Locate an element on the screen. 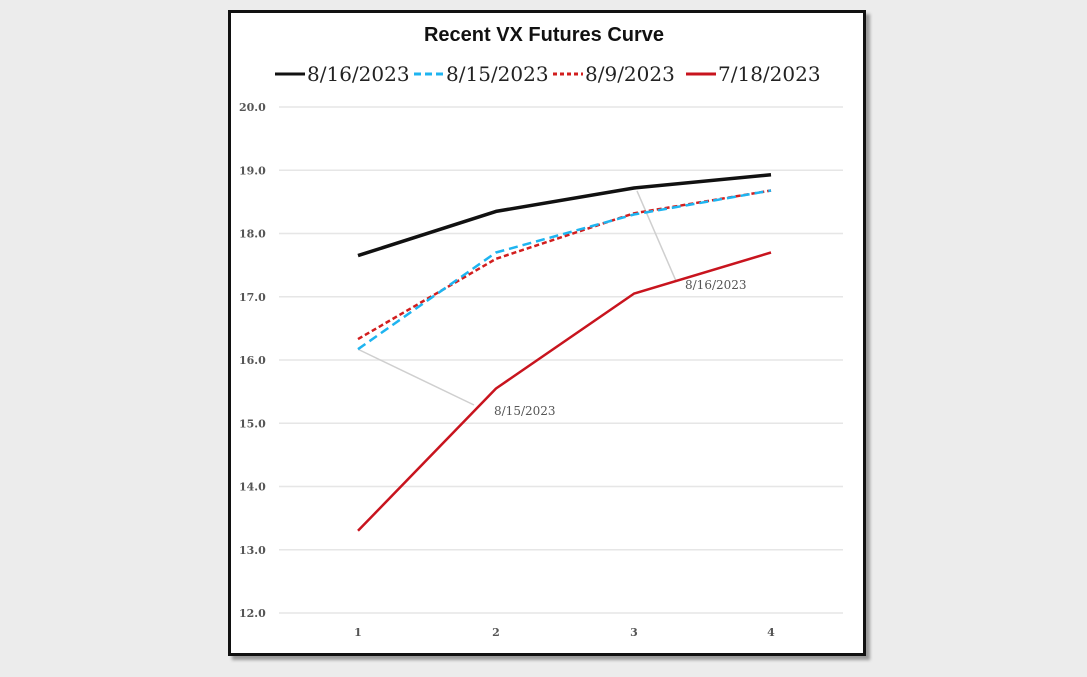 This screenshot has width=1087, height=677. y-tick-label: 13.0 is located at coordinates (252, 550).